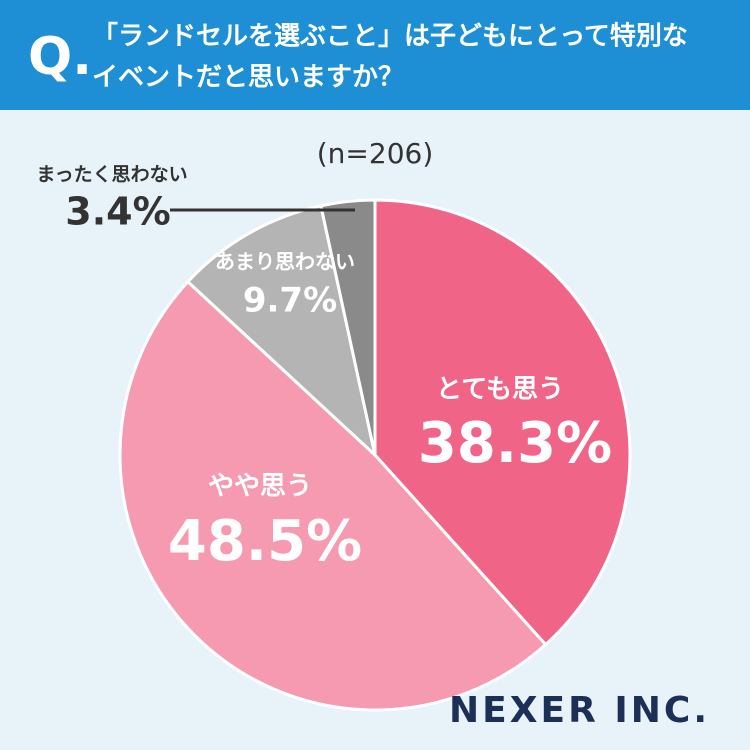 This screenshot has width=750, height=750. I want to click on slice-category: あまり思わない, so click(285, 262).